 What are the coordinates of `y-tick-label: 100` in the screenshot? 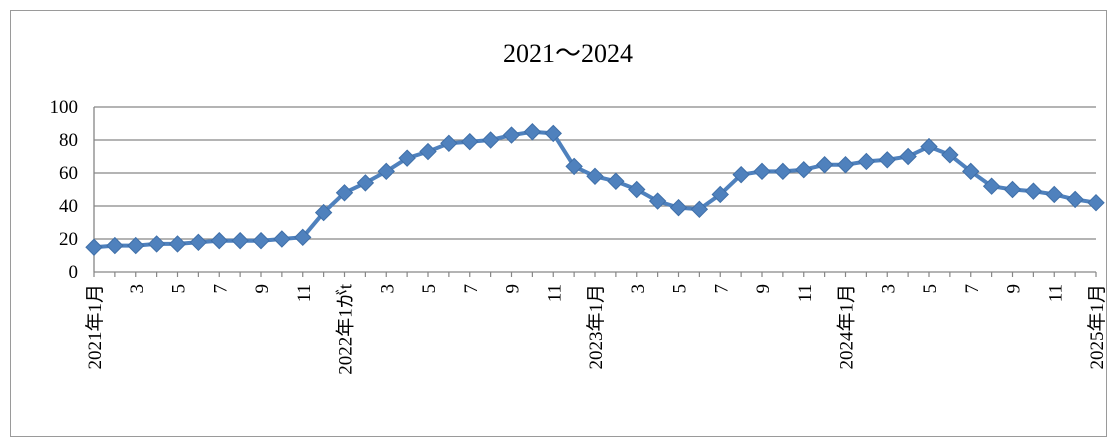 It's located at (64, 107).